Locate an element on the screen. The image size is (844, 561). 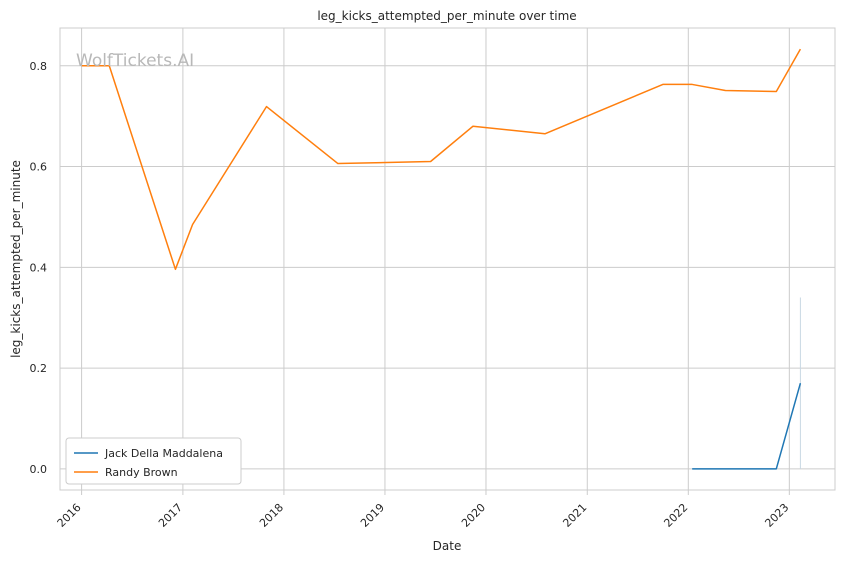
legend-label-1: Randy Brown is located at coordinates (141, 472).